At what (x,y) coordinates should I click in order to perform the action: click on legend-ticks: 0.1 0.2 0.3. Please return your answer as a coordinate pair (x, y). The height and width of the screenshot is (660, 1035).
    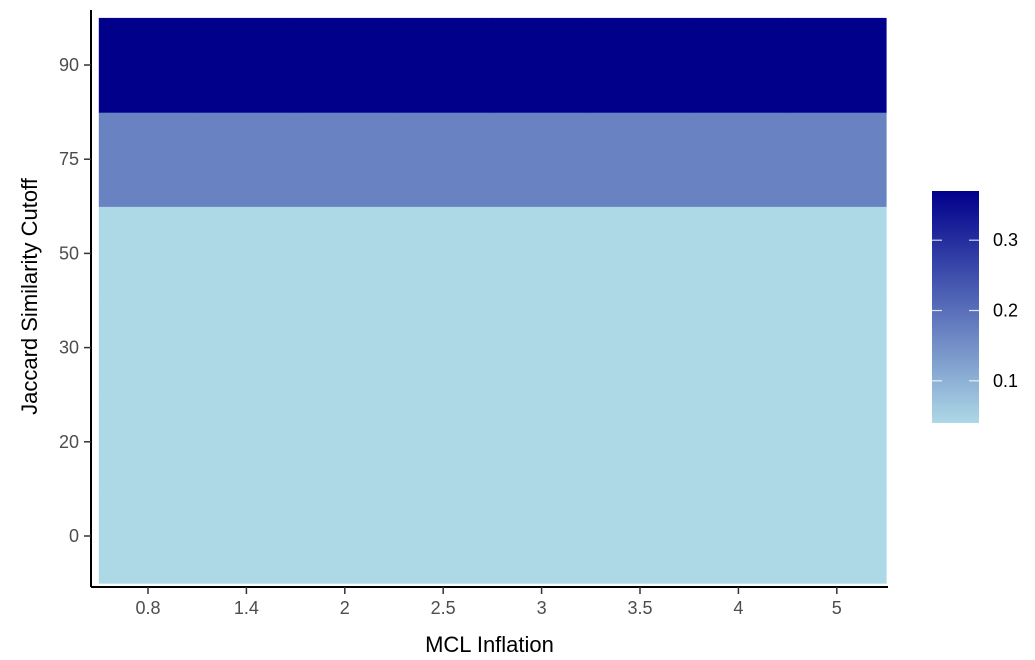
    Looking at the image, I should click on (975, 310).